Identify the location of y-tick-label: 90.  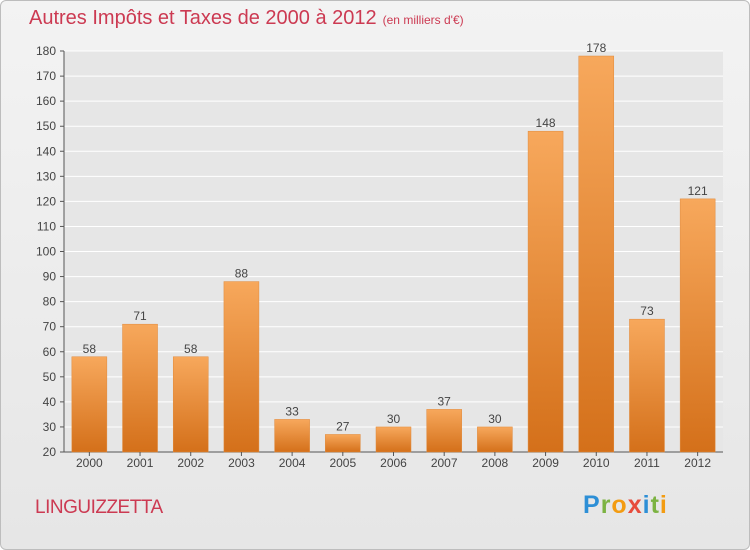
(50, 277).